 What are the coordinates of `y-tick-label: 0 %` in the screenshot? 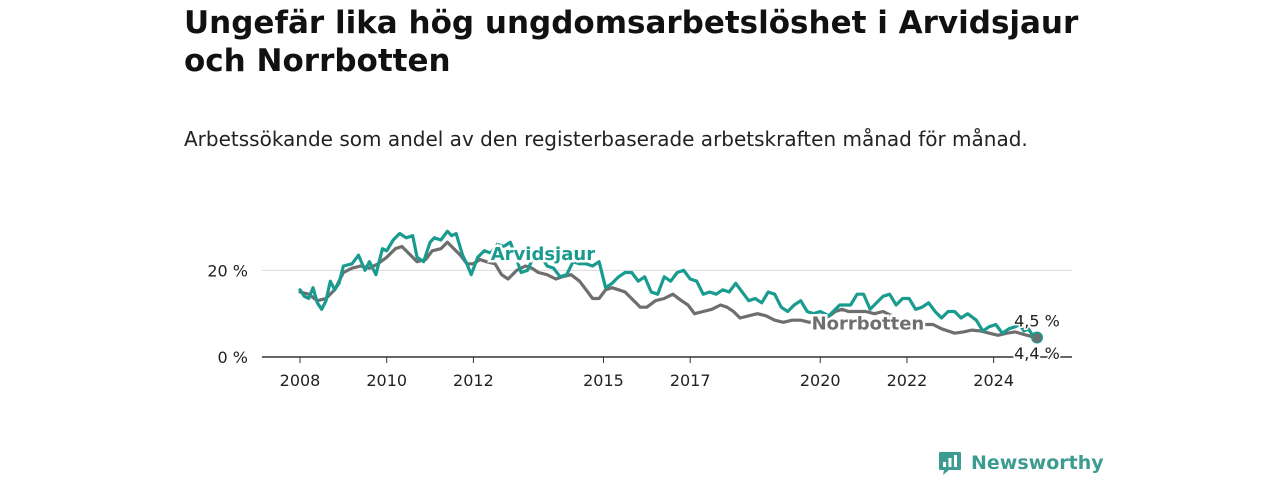 It's located at (233, 357).